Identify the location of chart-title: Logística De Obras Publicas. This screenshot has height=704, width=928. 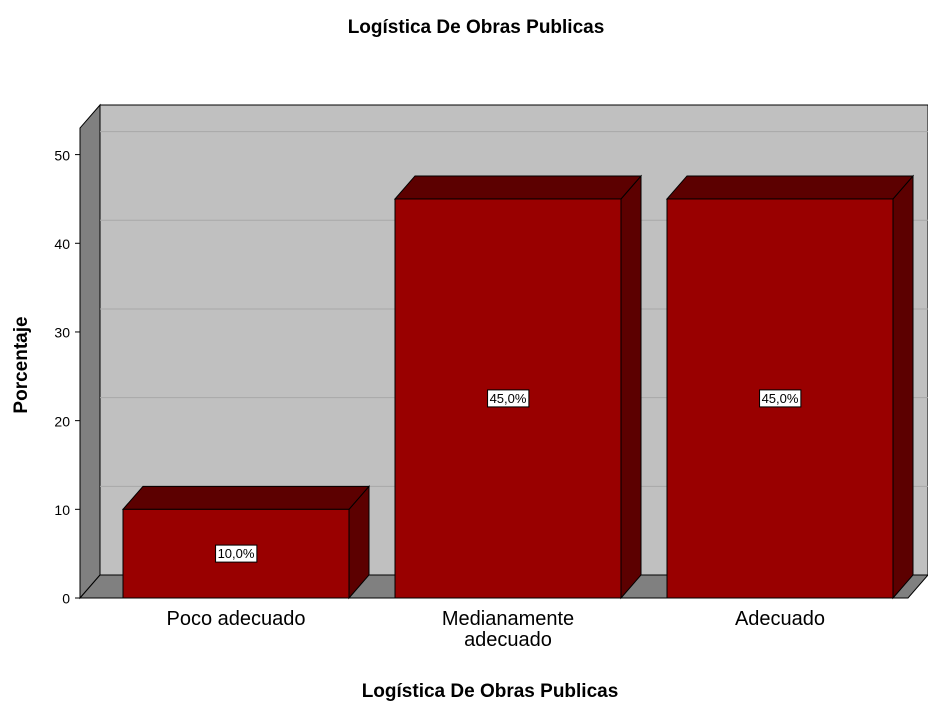
(476, 27).